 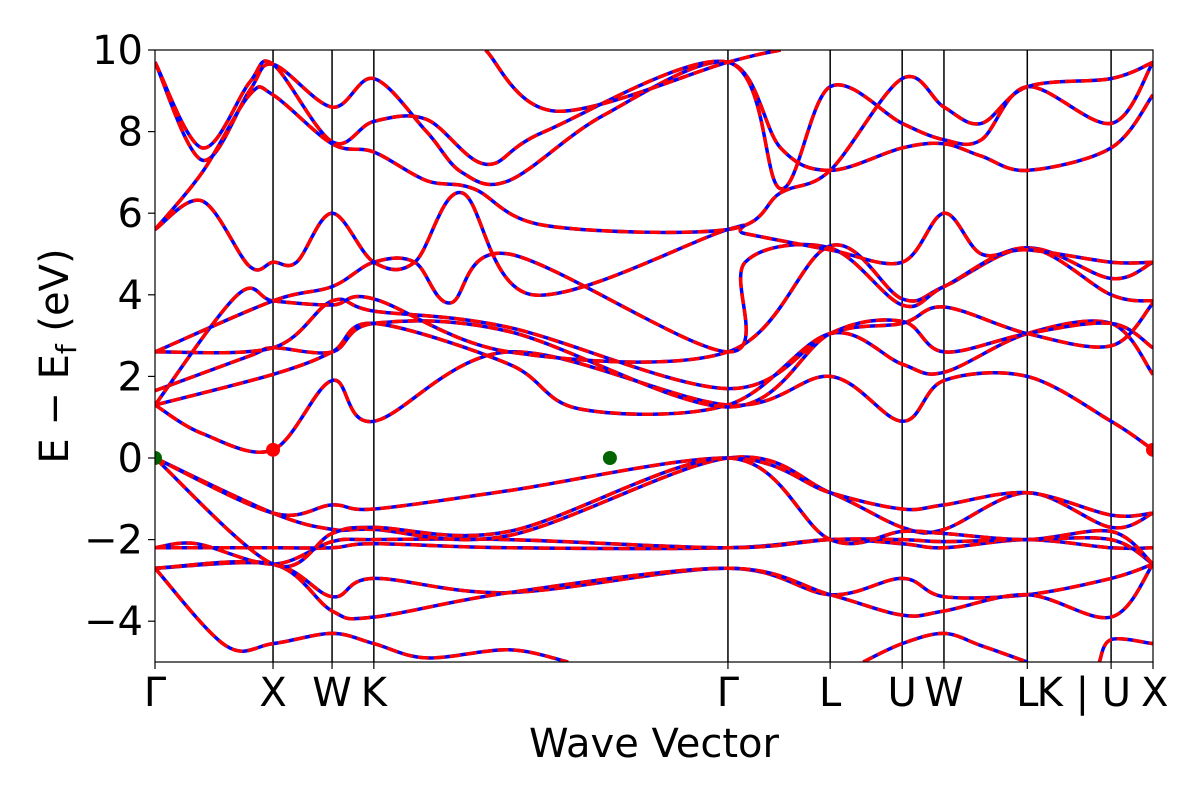 I want to click on x-axis-label: Wave Vector, so click(x=654, y=744).